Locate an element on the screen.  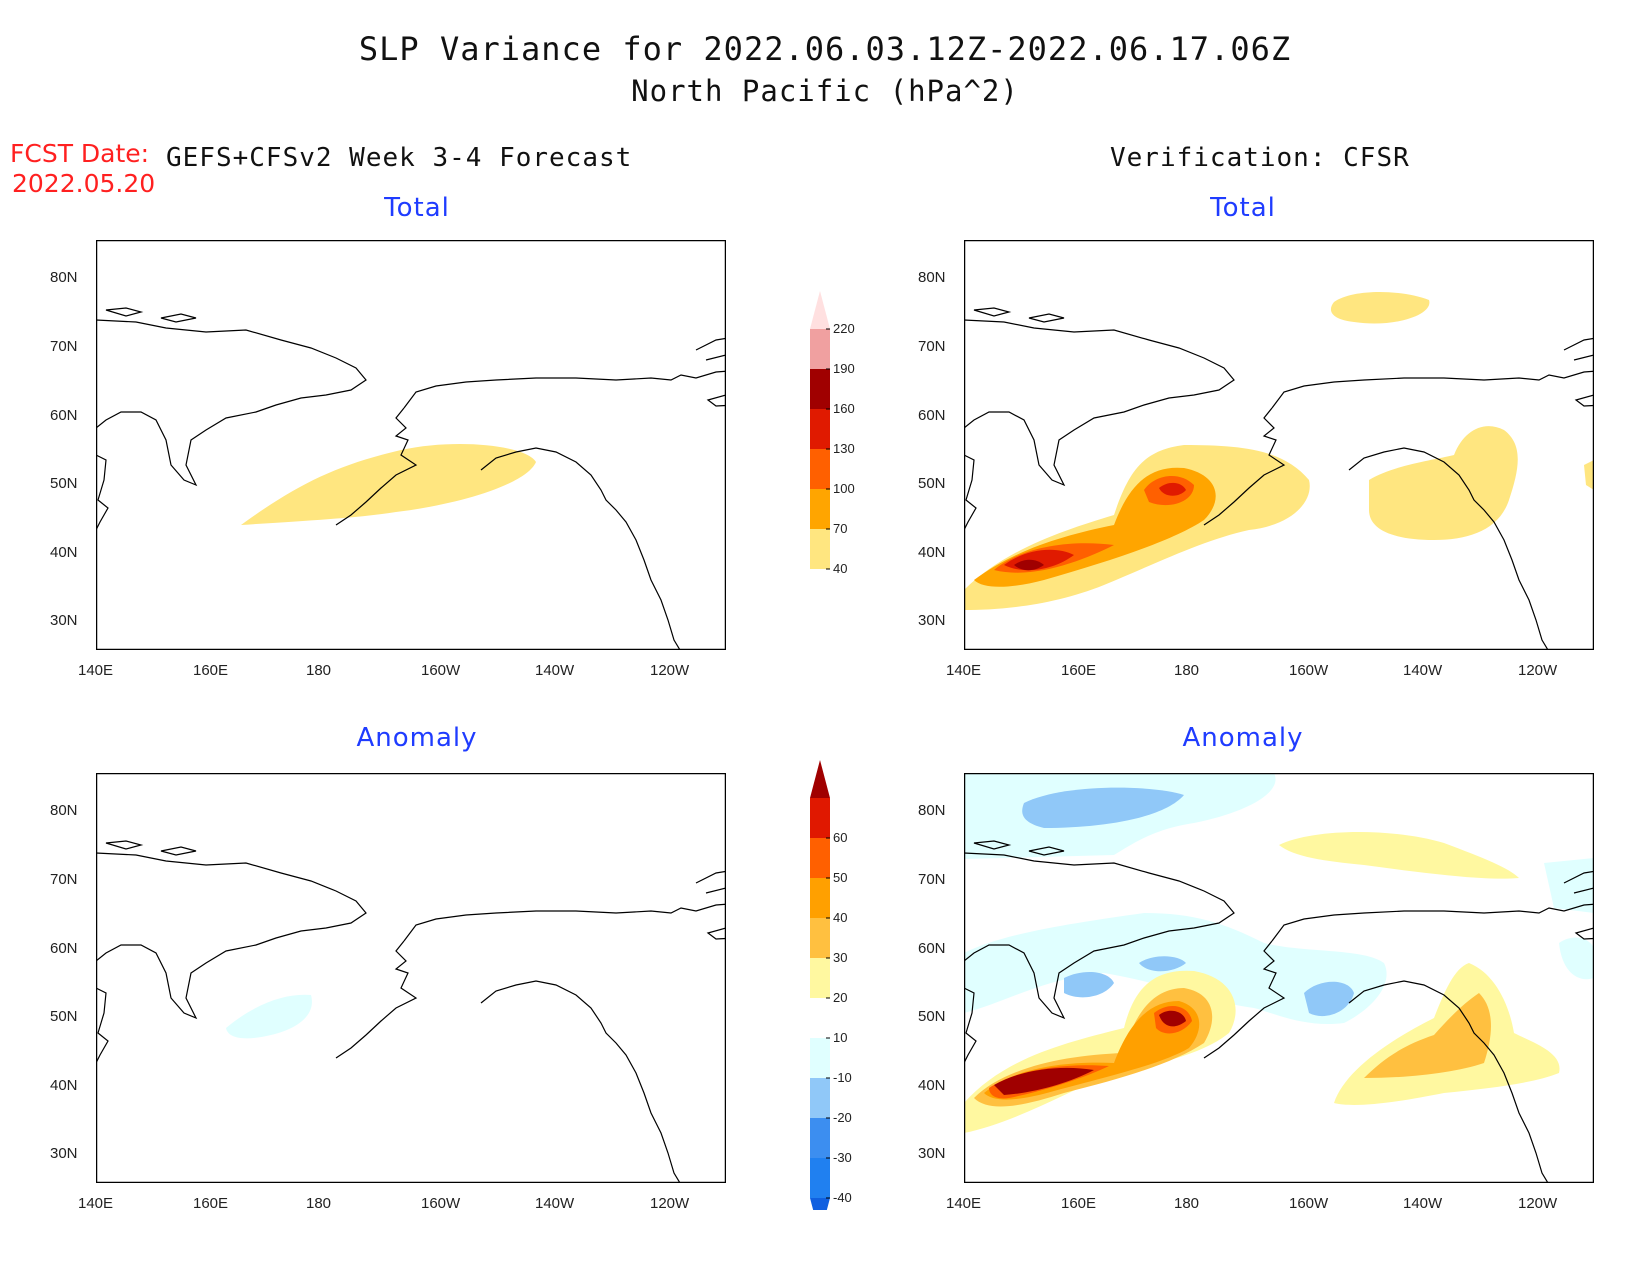
colorbar-total: 40 70 100 130 160 190 220 is located at coordinates (835, 450).